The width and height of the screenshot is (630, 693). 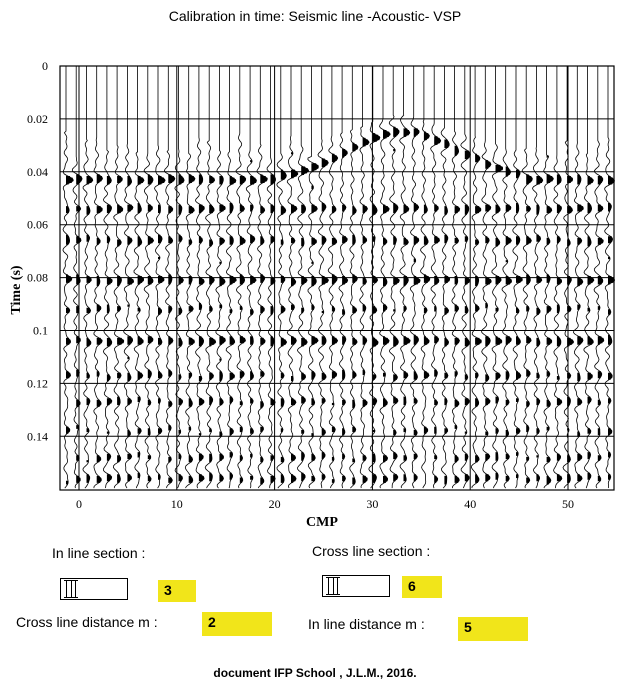 What do you see at coordinates (493, 629) in the screenshot?
I see `inline-distance-value: 5` at bounding box center [493, 629].